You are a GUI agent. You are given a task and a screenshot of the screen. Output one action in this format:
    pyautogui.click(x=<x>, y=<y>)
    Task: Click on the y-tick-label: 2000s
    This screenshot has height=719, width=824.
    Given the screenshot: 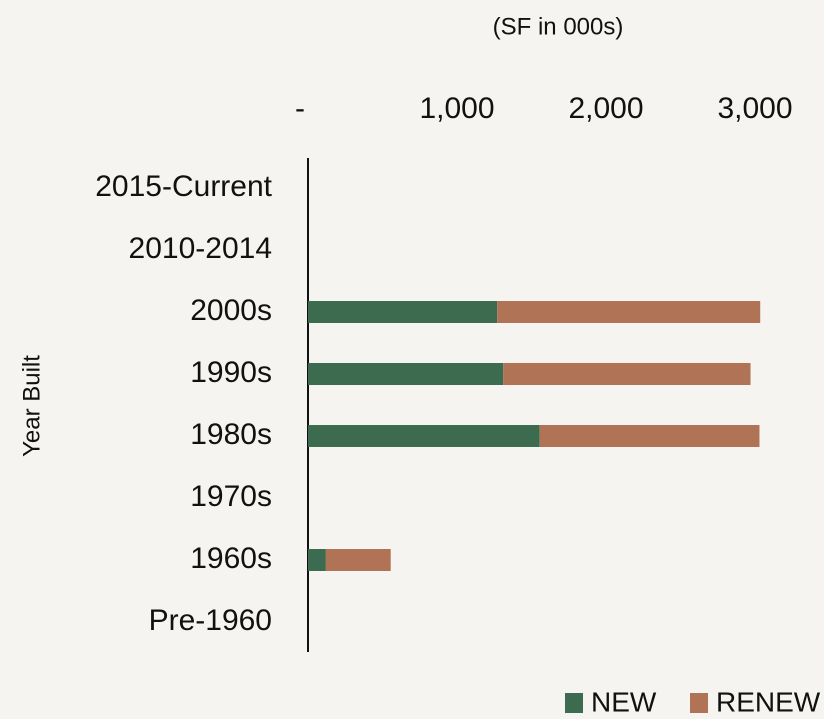 What is the action you would take?
    pyautogui.click(x=231, y=310)
    